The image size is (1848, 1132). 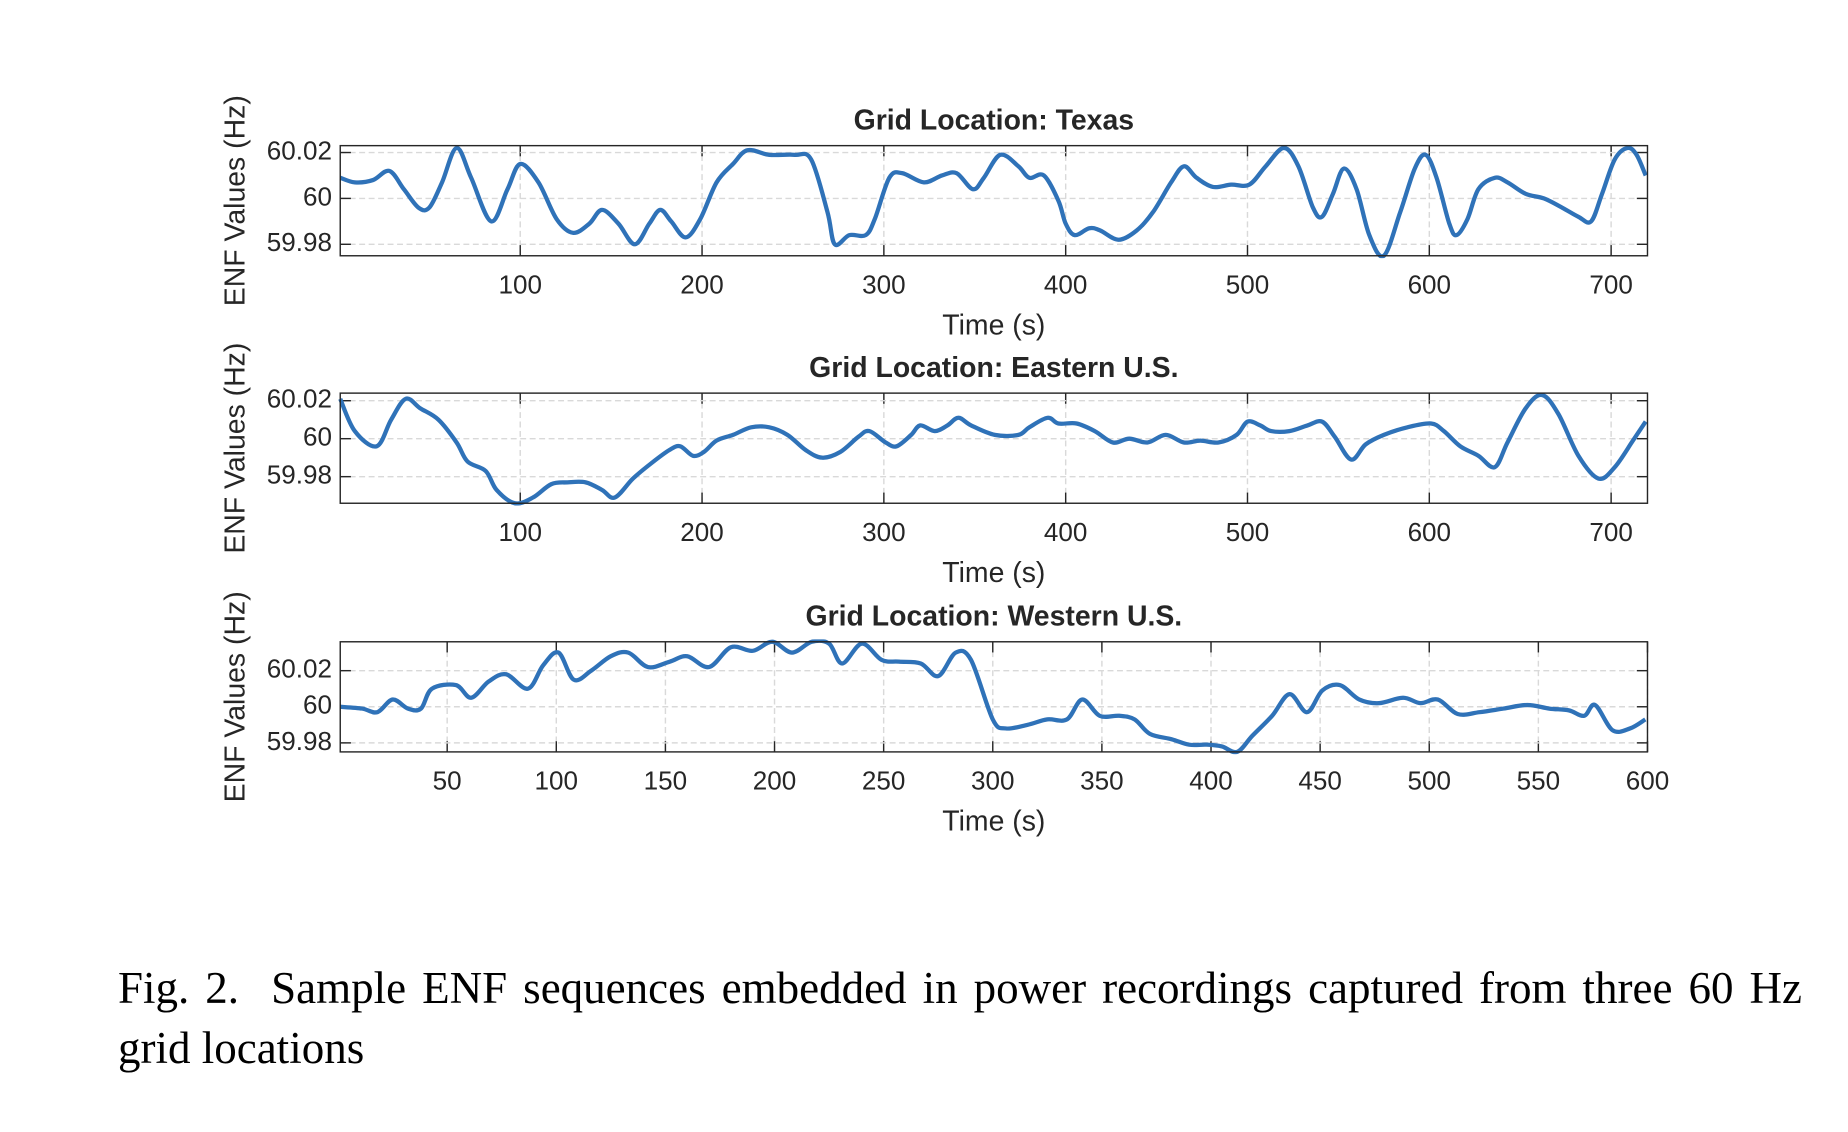 I want to click on x-tick-label: 550, so click(x=1538, y=781).